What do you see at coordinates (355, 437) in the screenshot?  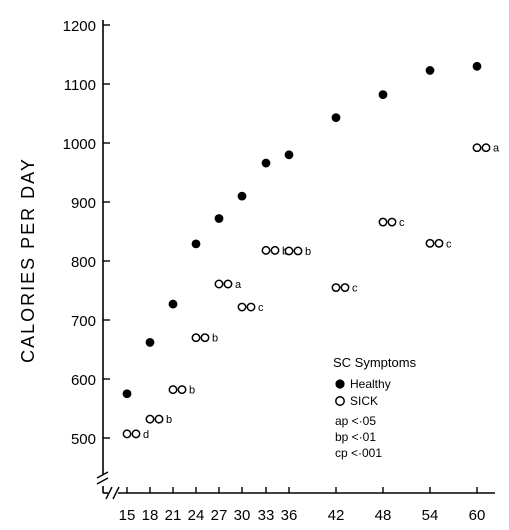 I see `legend-note-b: bp <·01` at bounding box center [355, 437].